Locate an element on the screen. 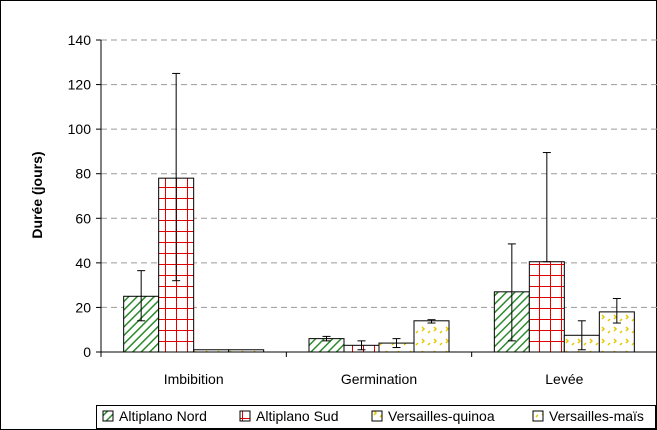 This screenshot has height=430, width=657. legend-label: Altiplano Sud is located at coordinates (297, 416).